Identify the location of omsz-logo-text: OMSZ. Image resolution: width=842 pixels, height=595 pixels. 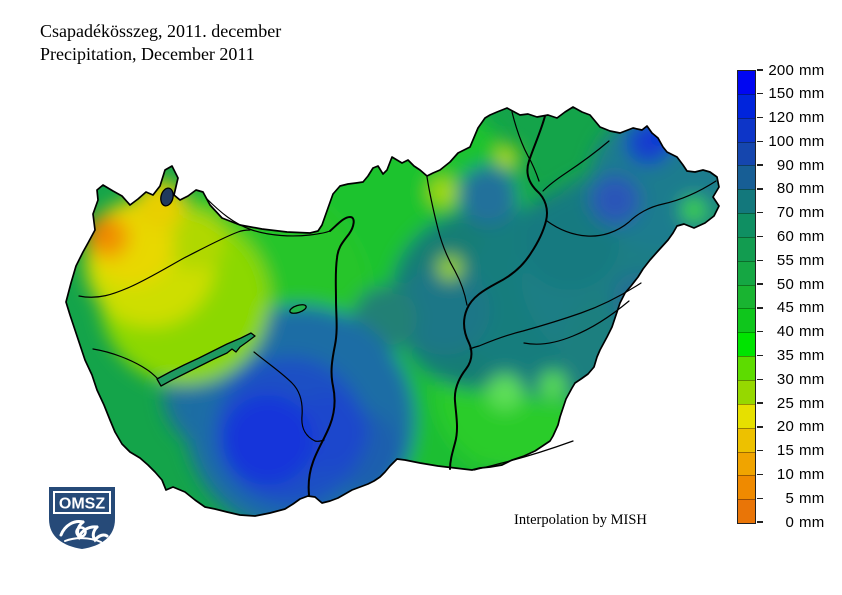
(82, 504).